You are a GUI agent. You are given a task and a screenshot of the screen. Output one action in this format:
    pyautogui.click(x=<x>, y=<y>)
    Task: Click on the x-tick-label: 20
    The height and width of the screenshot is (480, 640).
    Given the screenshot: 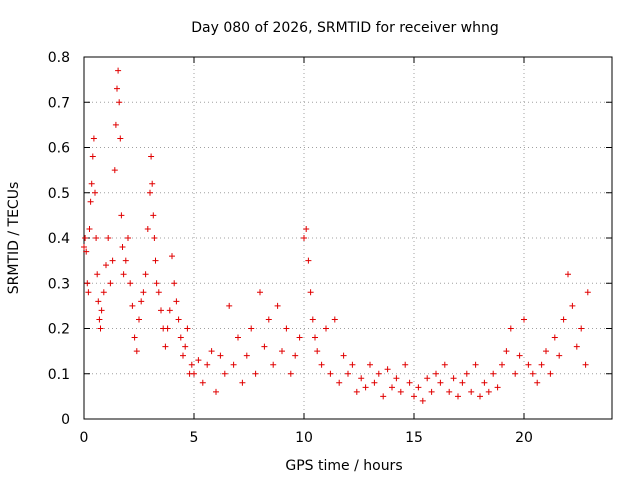 What is the action you would take?
    pyautogui.click(x=524, y=438)
    